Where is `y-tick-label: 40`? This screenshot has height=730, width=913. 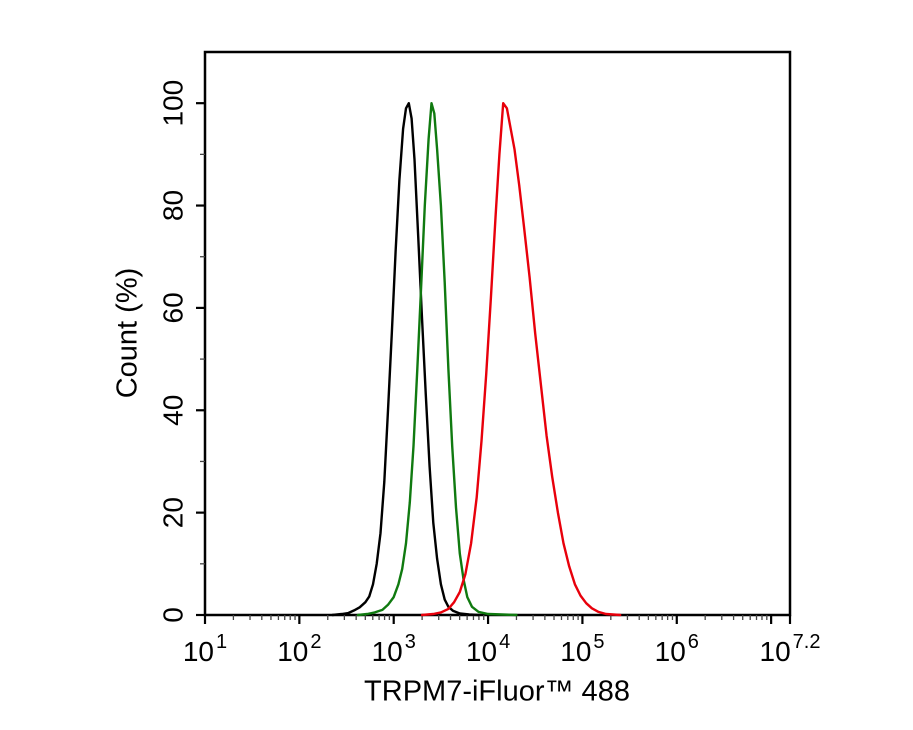 y-tick-label: 40 is located at coordinates (173, 410).